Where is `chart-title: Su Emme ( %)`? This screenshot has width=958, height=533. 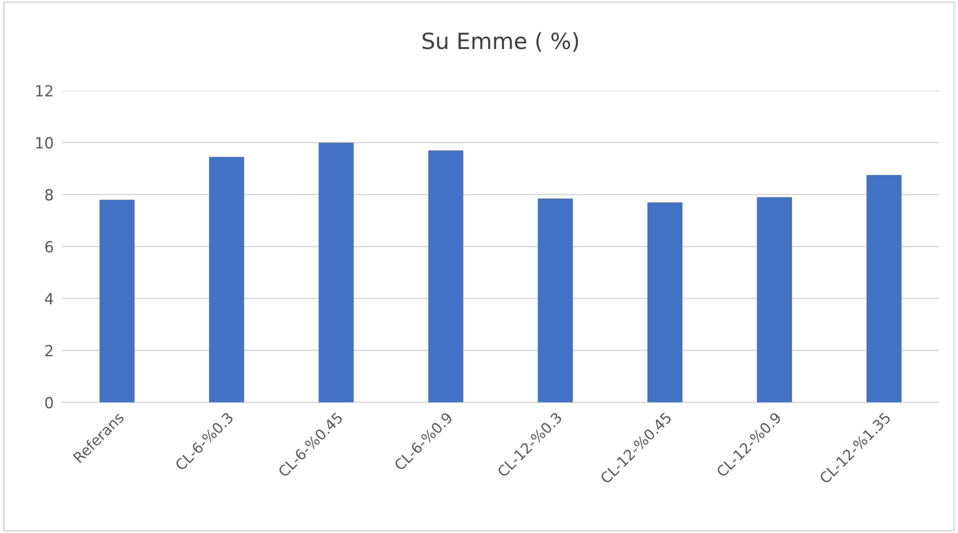 chart-title: Su Emme ( %) is located at coordinates (500, 42).